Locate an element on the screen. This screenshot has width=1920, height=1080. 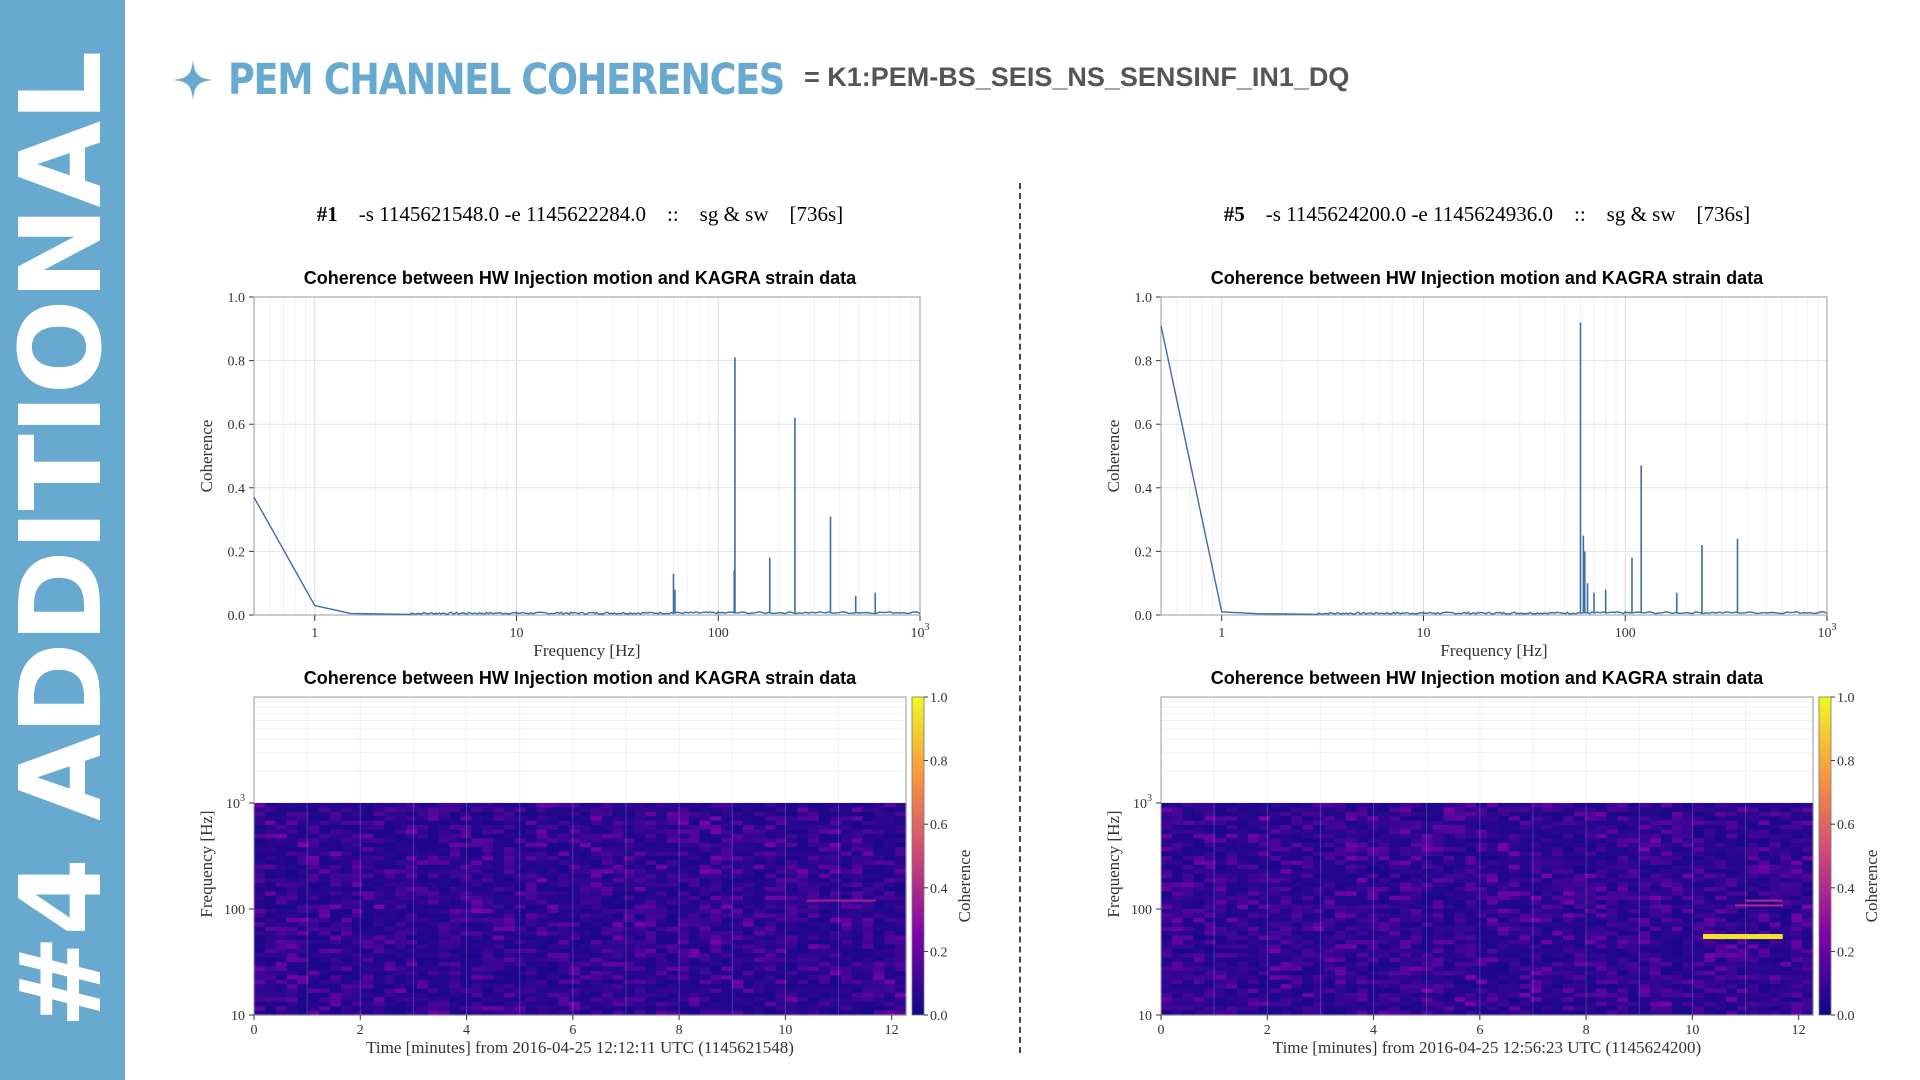
run-end: -e 1145622284.0 is located at coordinates (575, 214).